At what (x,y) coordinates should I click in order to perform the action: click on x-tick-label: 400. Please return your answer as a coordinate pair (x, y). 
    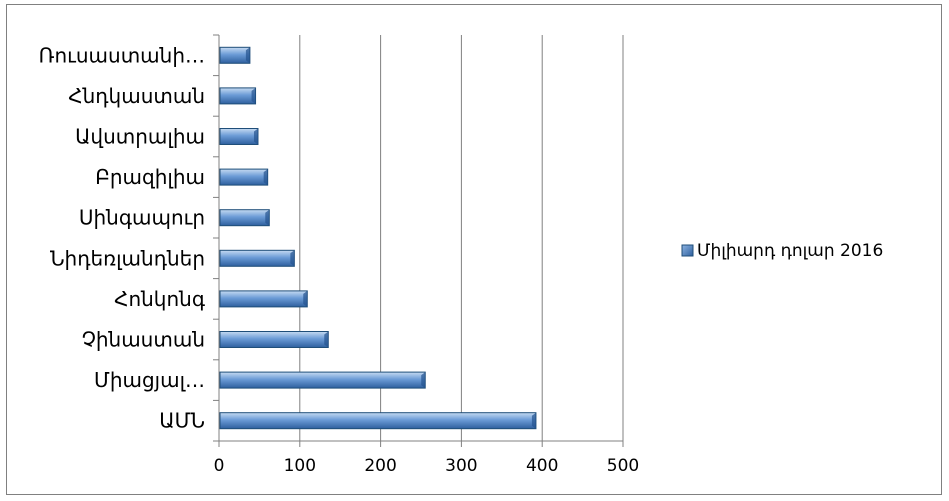
    Looking at the image, I should click on (542, 466).